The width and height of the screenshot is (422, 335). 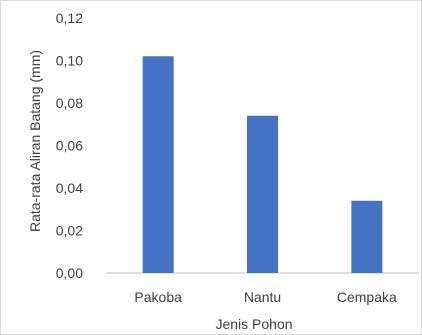 What do you see at coordinates (253, 324) in the screenshot?
I see `x-axis-title: Jenis Pohon` at bounding box center [253, 324].